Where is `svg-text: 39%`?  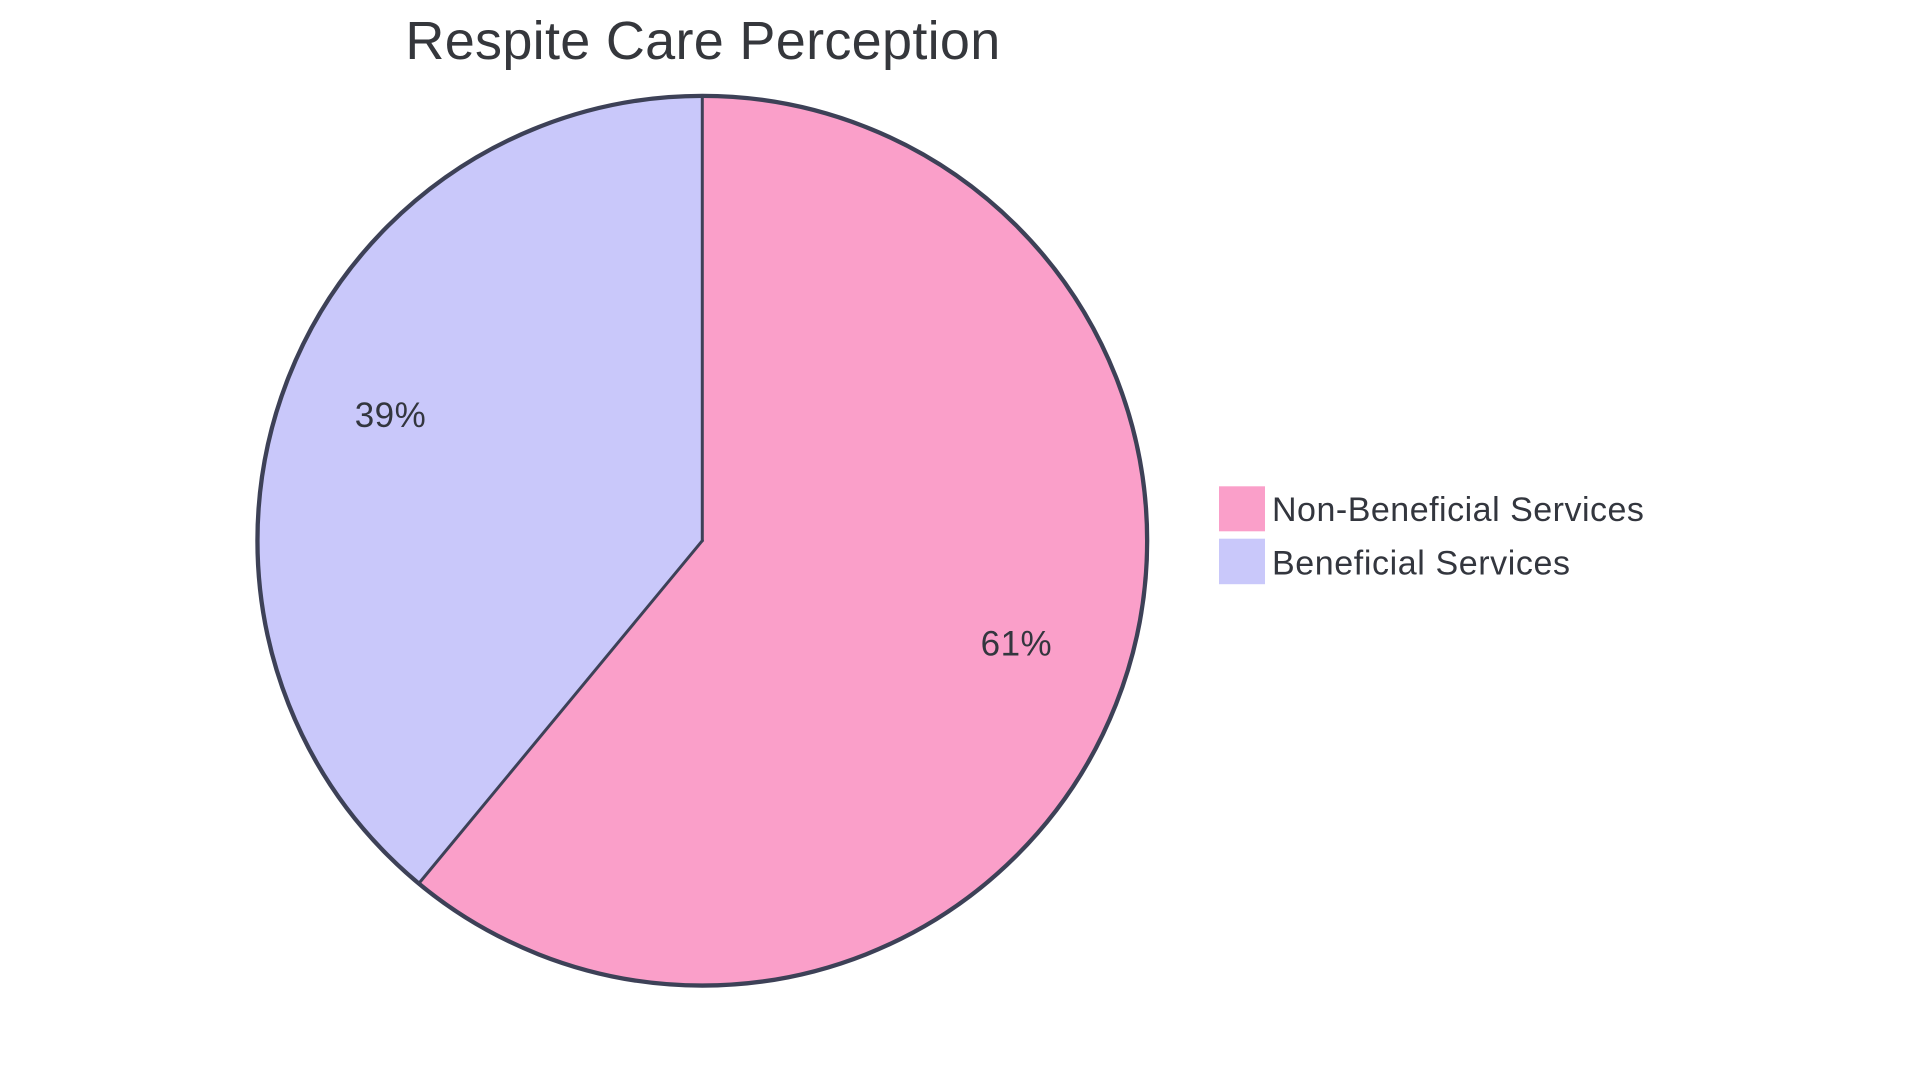
svg-text: 39% is located at coordinates (391, 415).